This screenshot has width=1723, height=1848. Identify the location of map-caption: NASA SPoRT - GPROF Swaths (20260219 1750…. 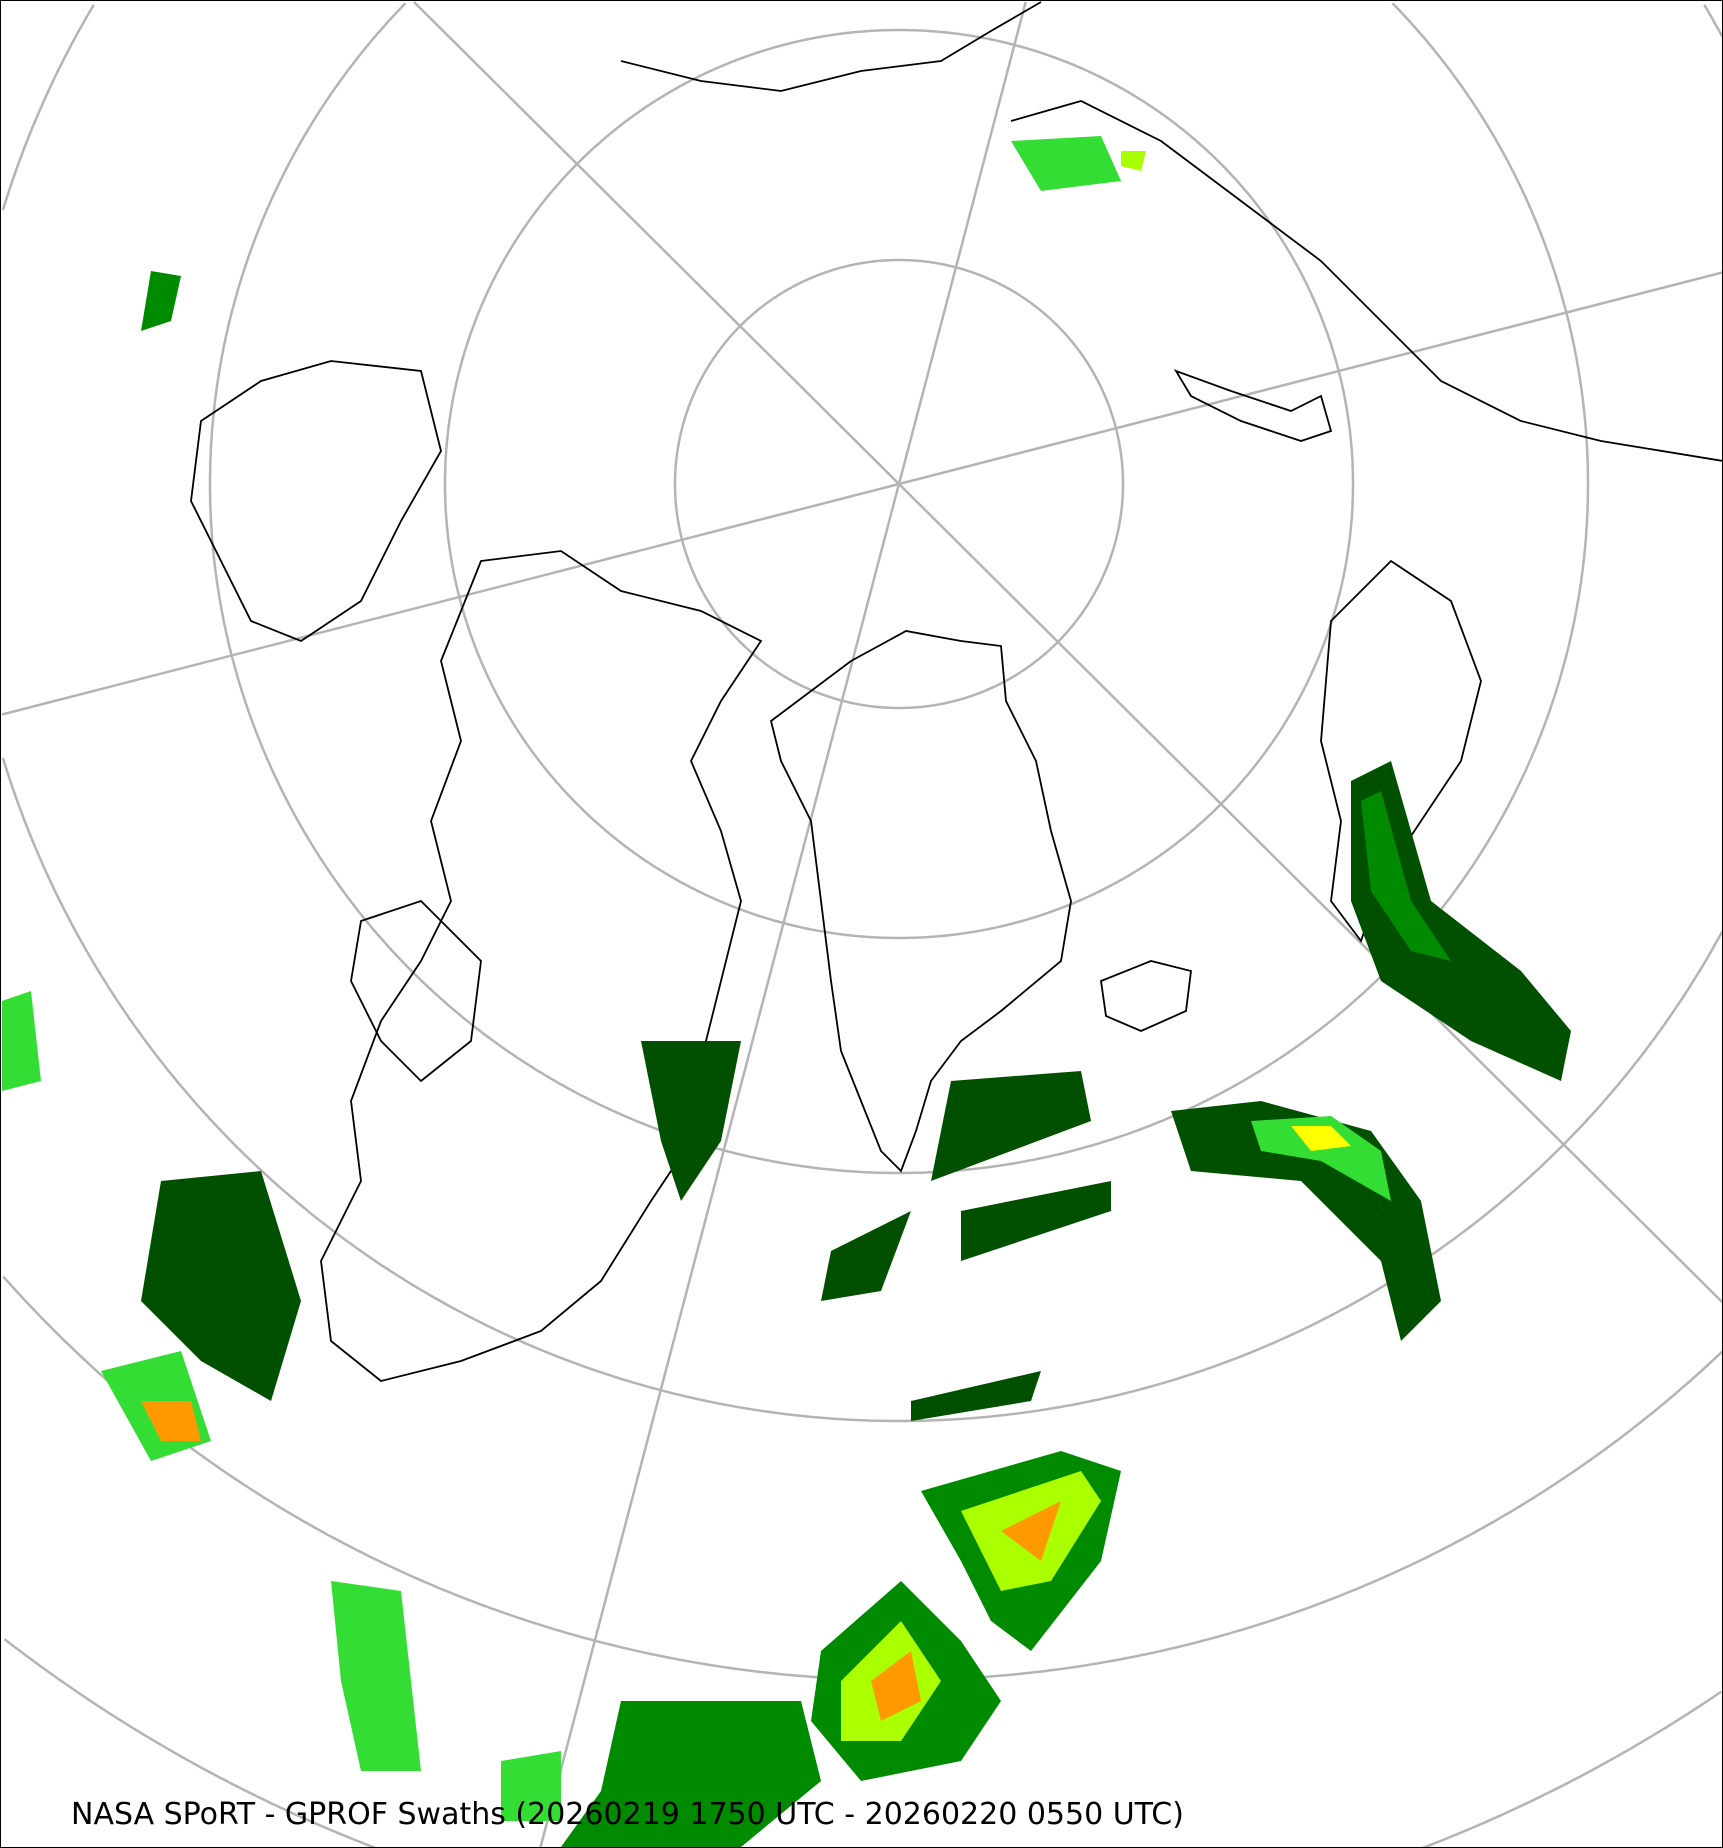
(627, 1814).